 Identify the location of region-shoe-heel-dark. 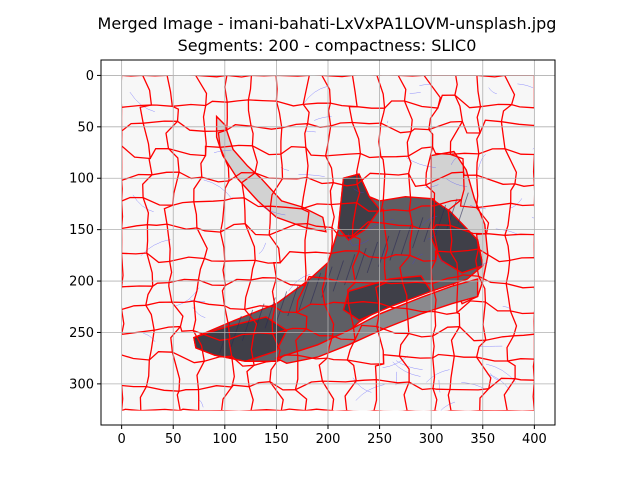
(457, 235).